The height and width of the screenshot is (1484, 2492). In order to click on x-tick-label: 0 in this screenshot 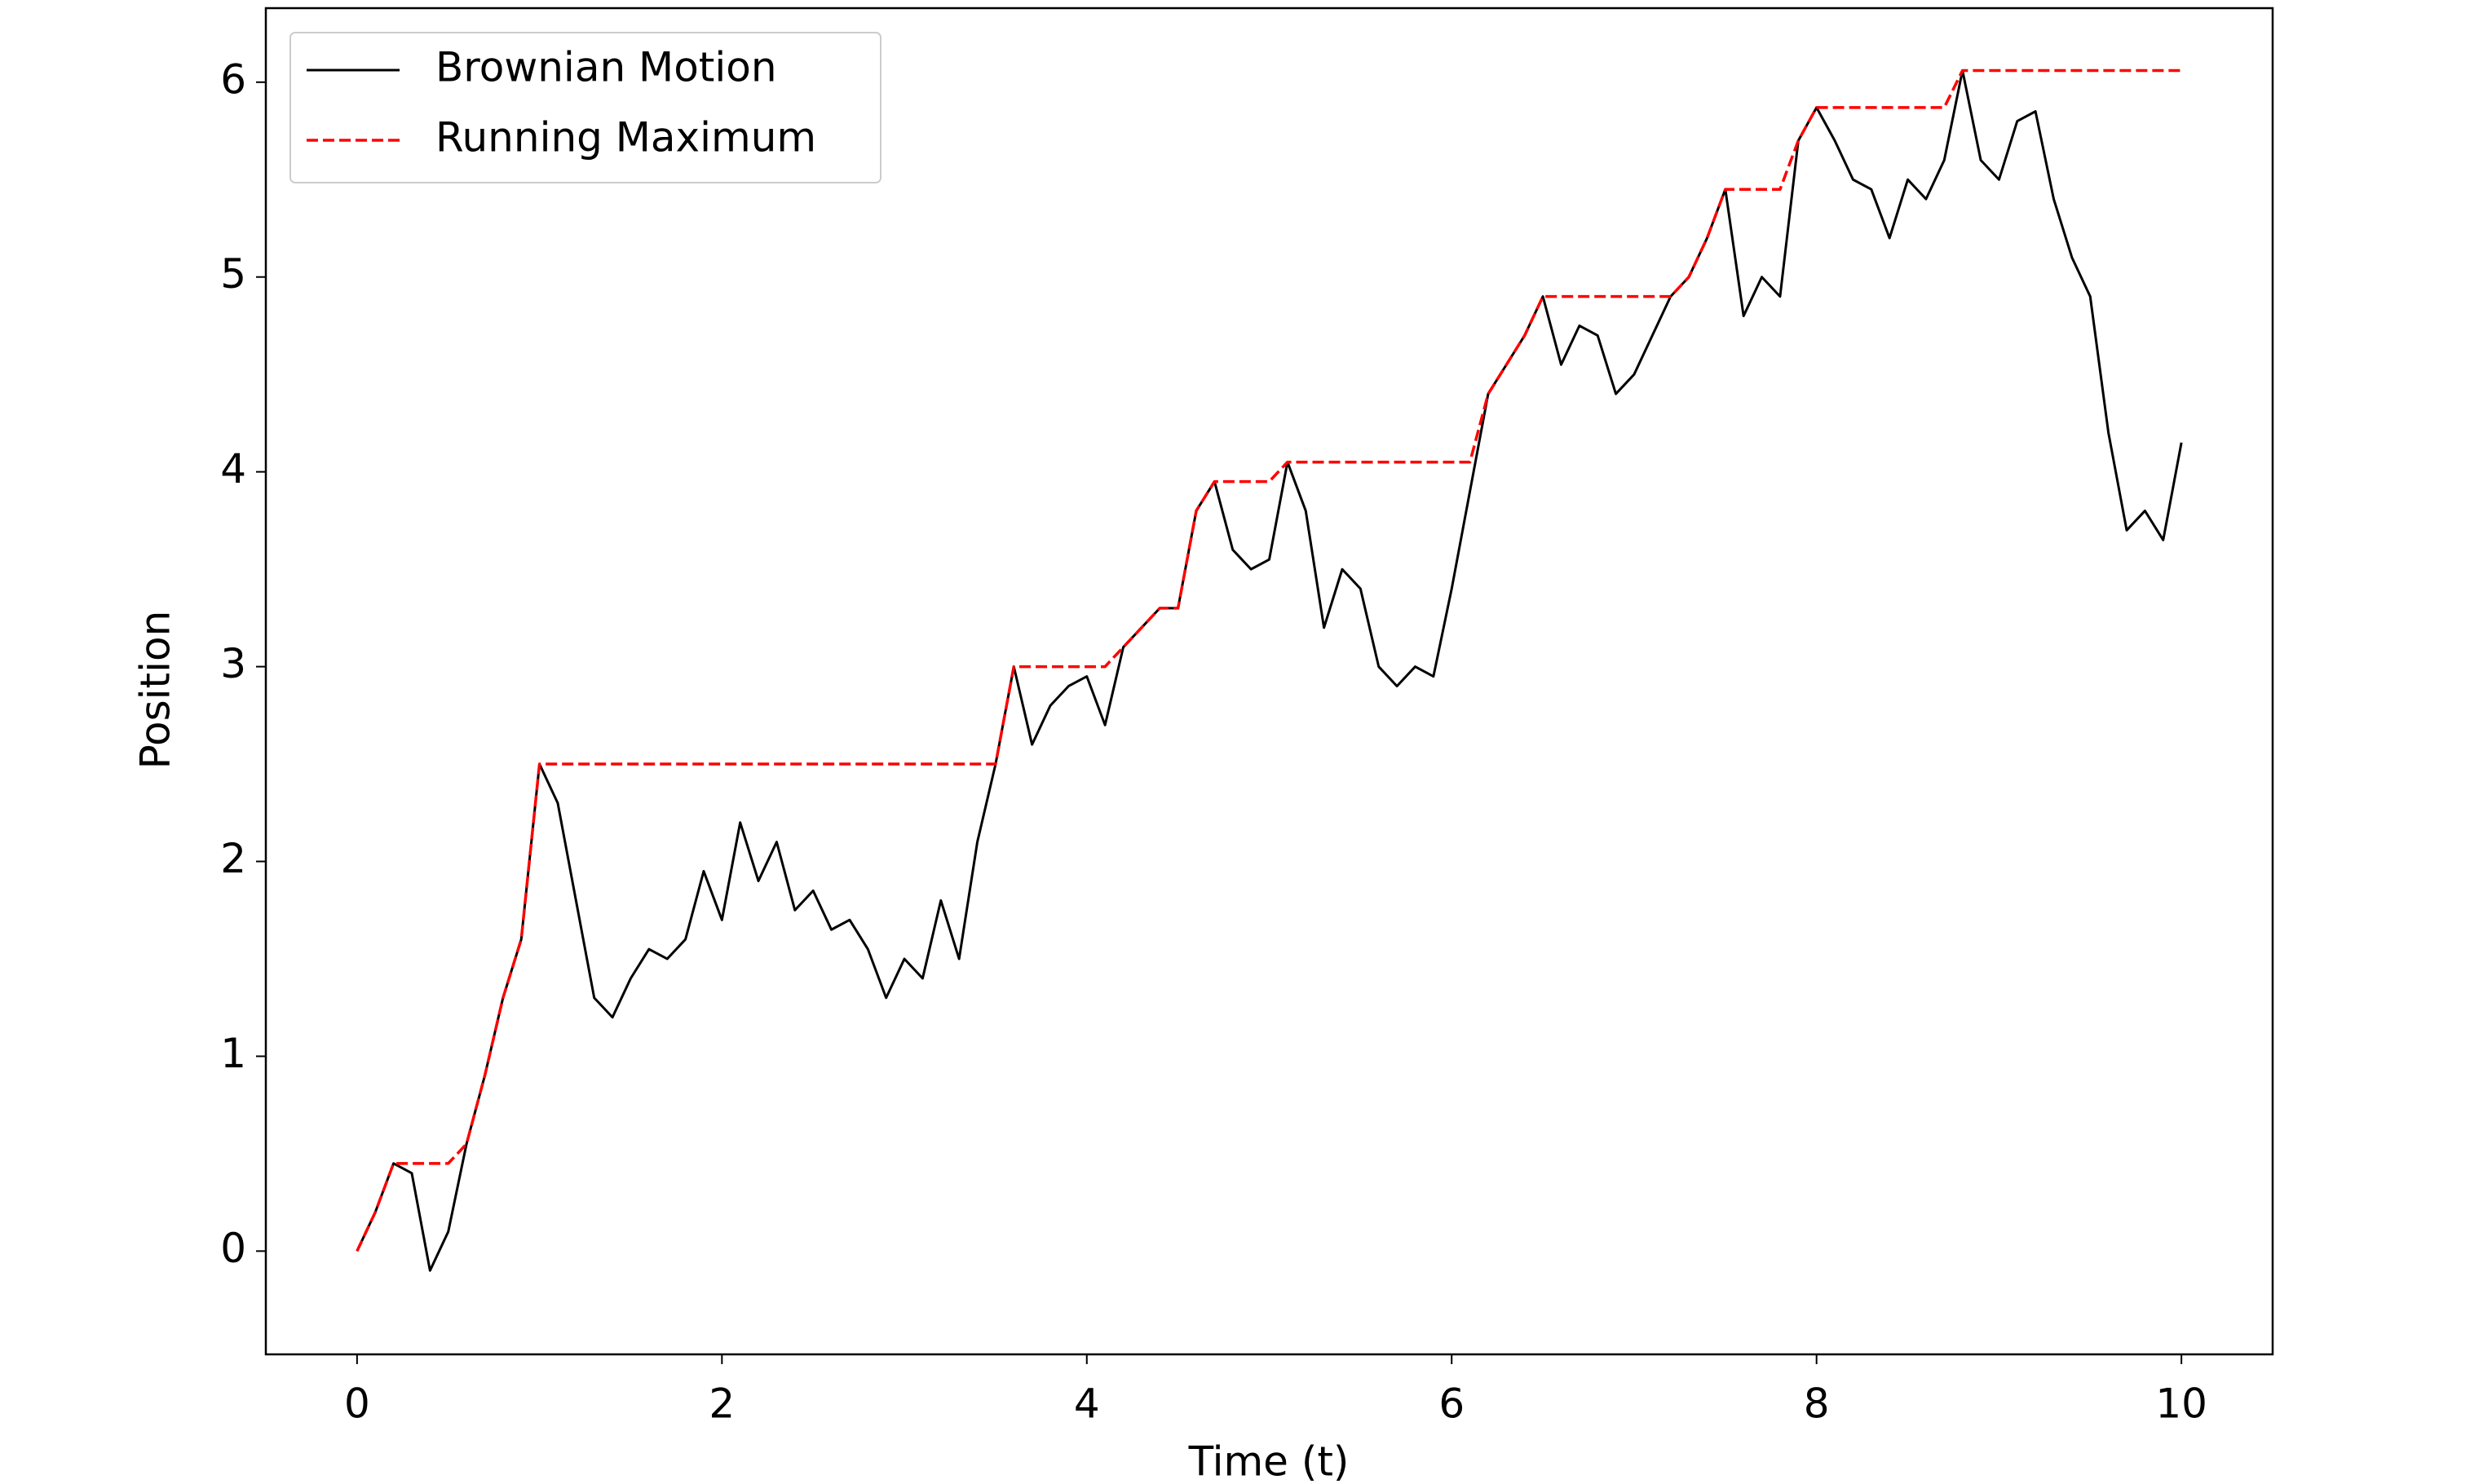, I will do `click(357, 1404)`.